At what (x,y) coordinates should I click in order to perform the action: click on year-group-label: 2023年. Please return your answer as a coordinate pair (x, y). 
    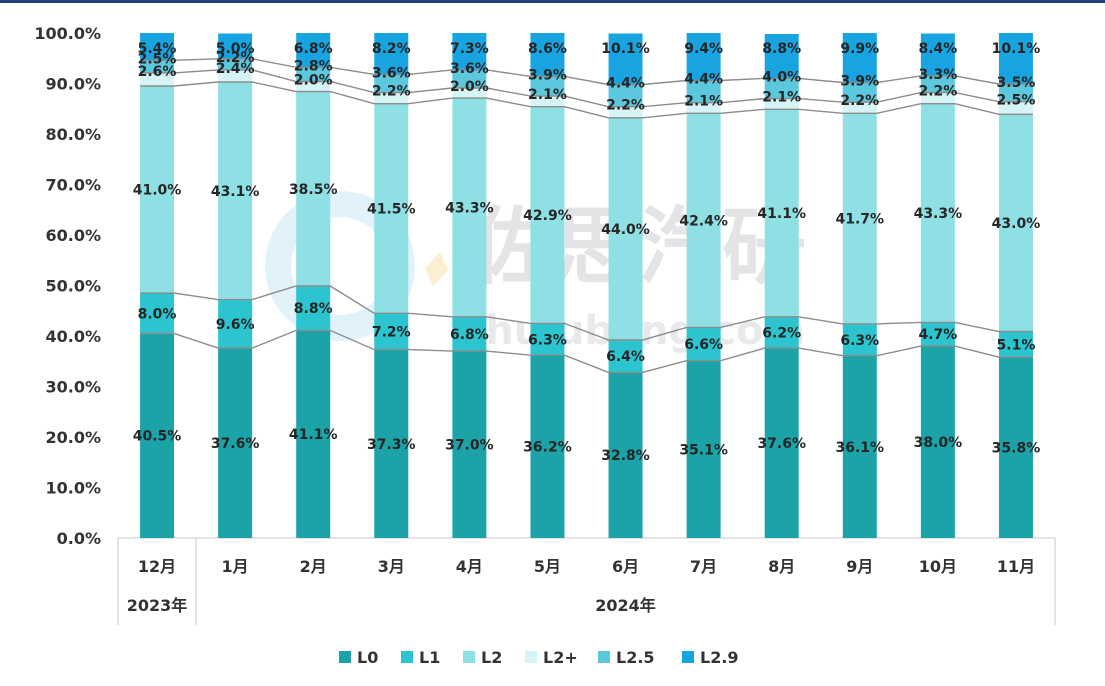
    Looking at the image, I should click on (157, 605).